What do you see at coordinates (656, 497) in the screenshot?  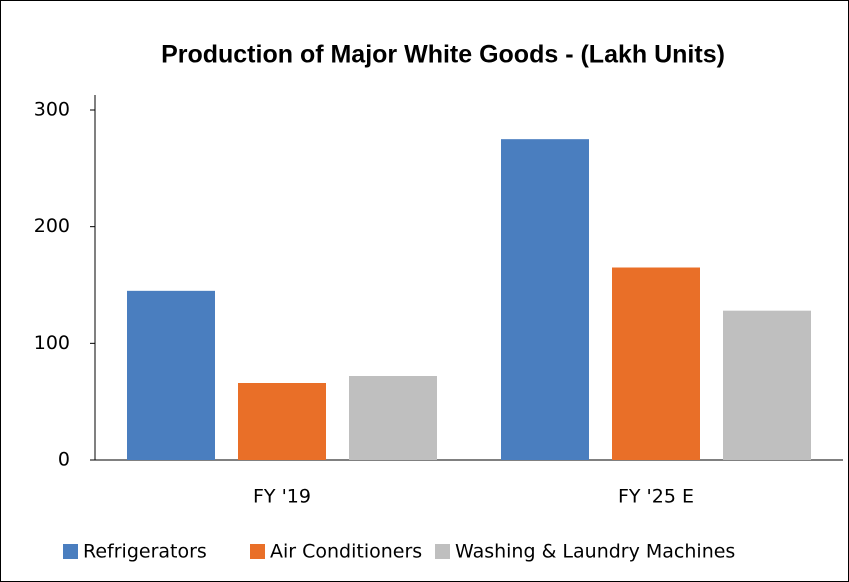 I see `x-tick-label: FY '25 E` at bounding box center [656, 497].